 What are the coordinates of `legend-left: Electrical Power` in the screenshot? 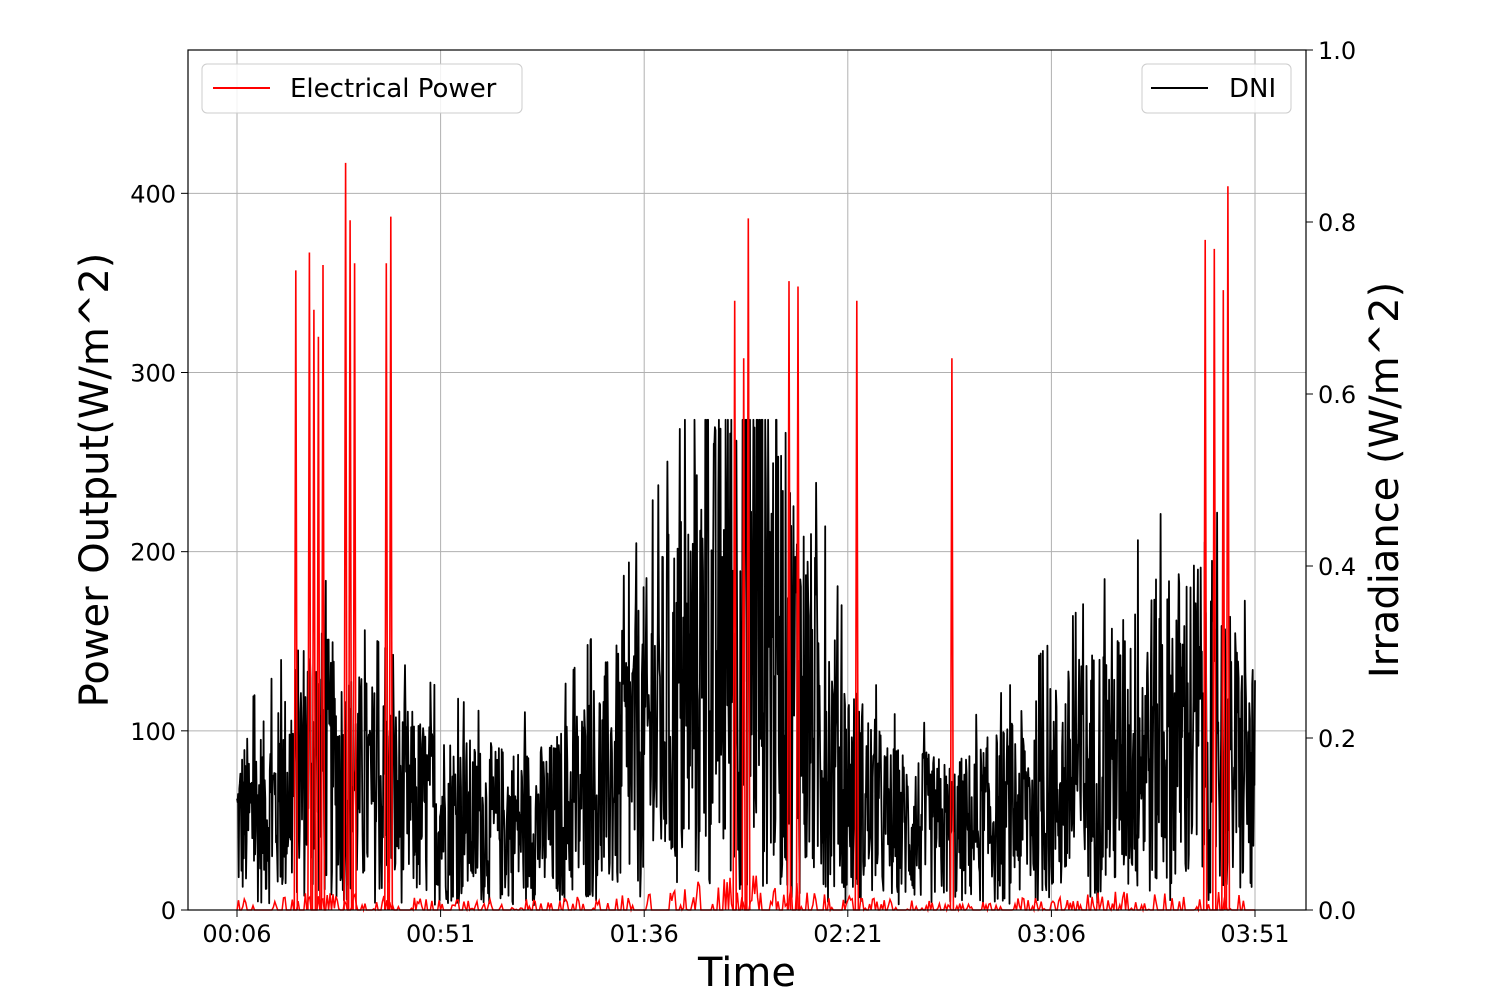 It's located at (362, 88).